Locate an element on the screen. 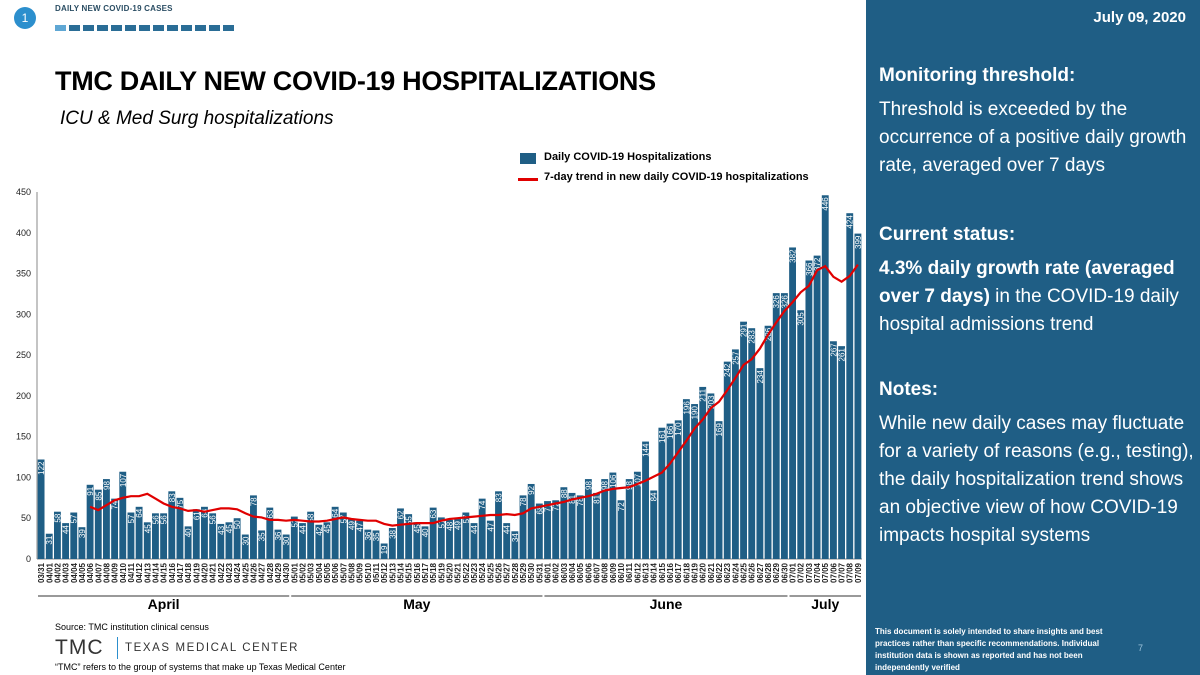 This screenshot has width=1200, height=675. bar-value-label: 55 is located at coordinates (409, 520).